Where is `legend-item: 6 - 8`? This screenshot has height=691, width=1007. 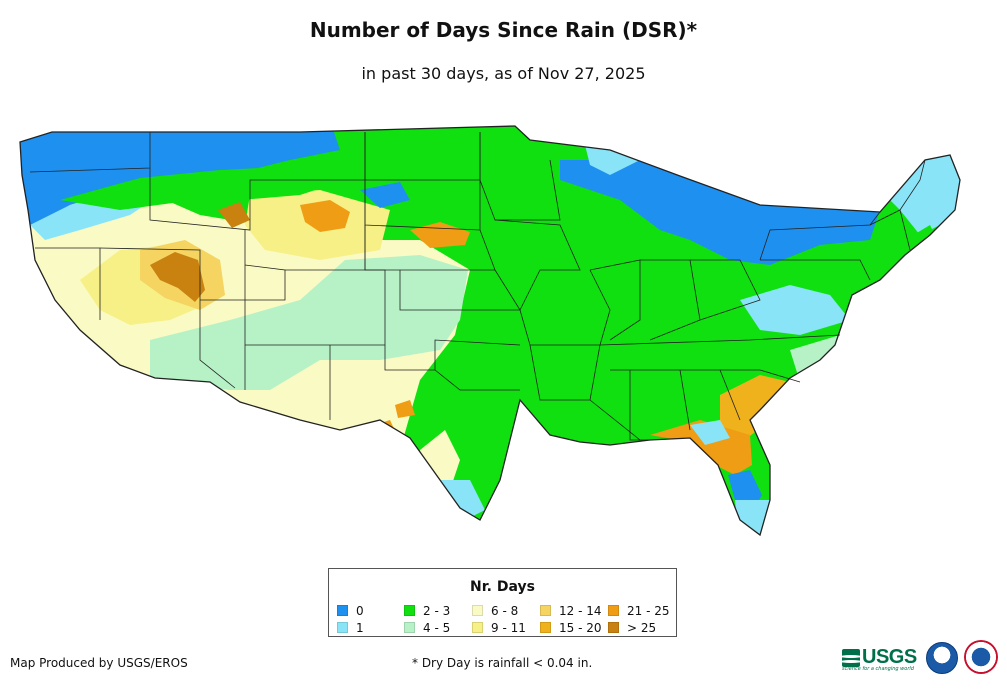
legend-item: 6 - 8 is located at coordinates (506, 610).